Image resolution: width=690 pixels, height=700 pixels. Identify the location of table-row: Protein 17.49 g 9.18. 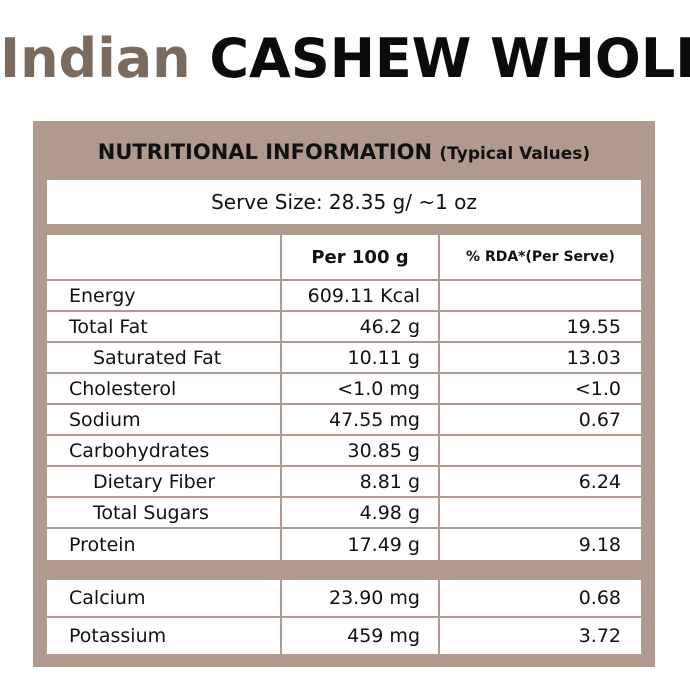
(344, 544).